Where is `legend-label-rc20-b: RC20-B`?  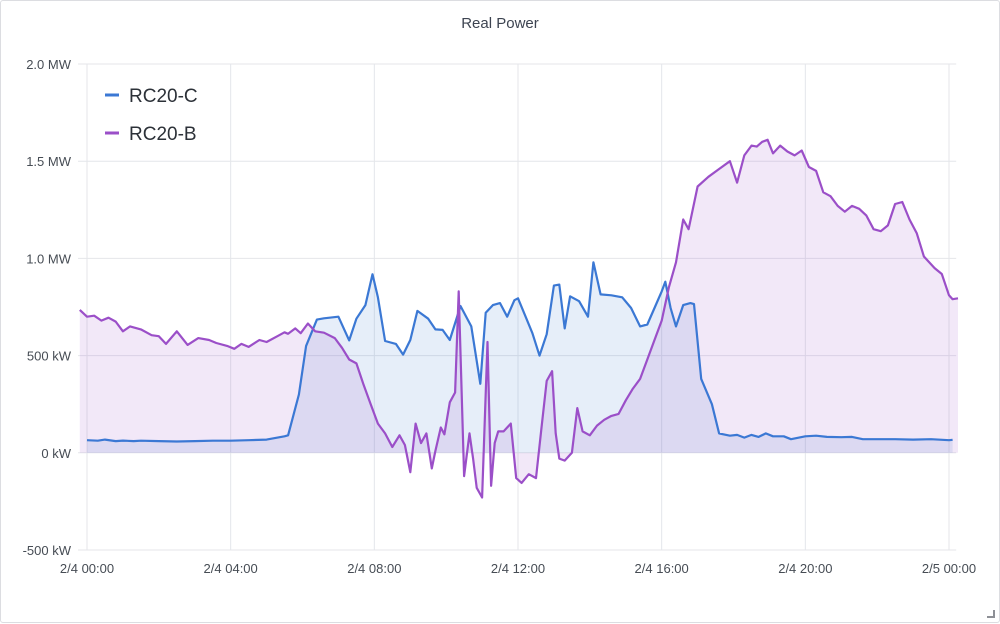 legend-label-rc20-b: RC20-B is located at coordinates (163, 134).